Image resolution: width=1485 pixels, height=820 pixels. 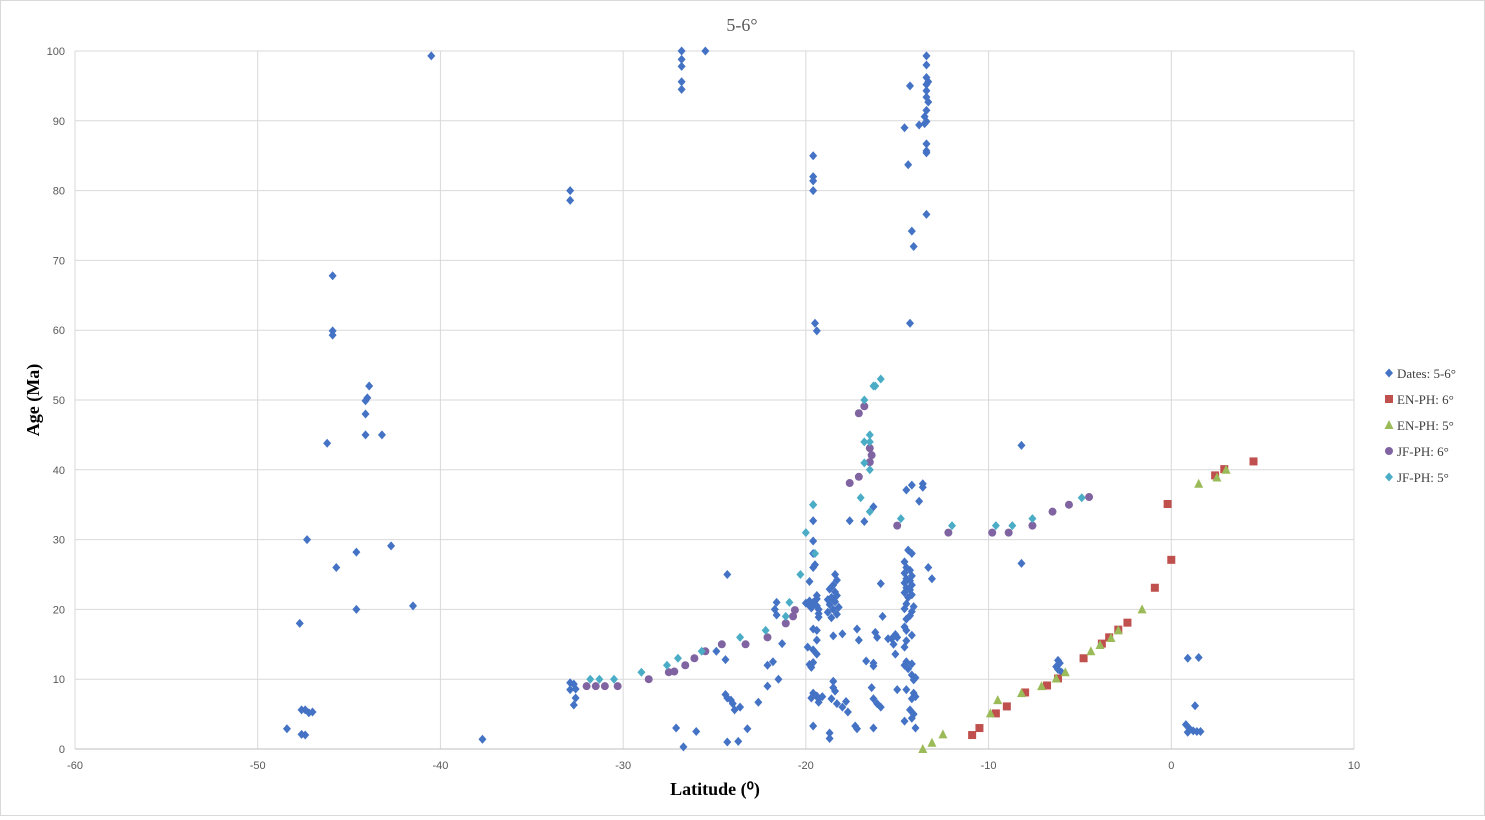 What do you see at coordinates (59, 401) in the screenshot?
I see `y-tick-label: 50` at bounding box center [59, 401].